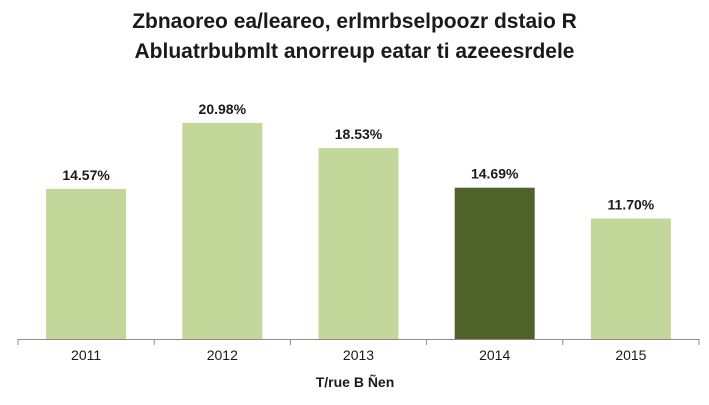 The width and height of the screenshot is (709, 405). I want to click on x-tick-label-2012: 2012, so click(222, 355).